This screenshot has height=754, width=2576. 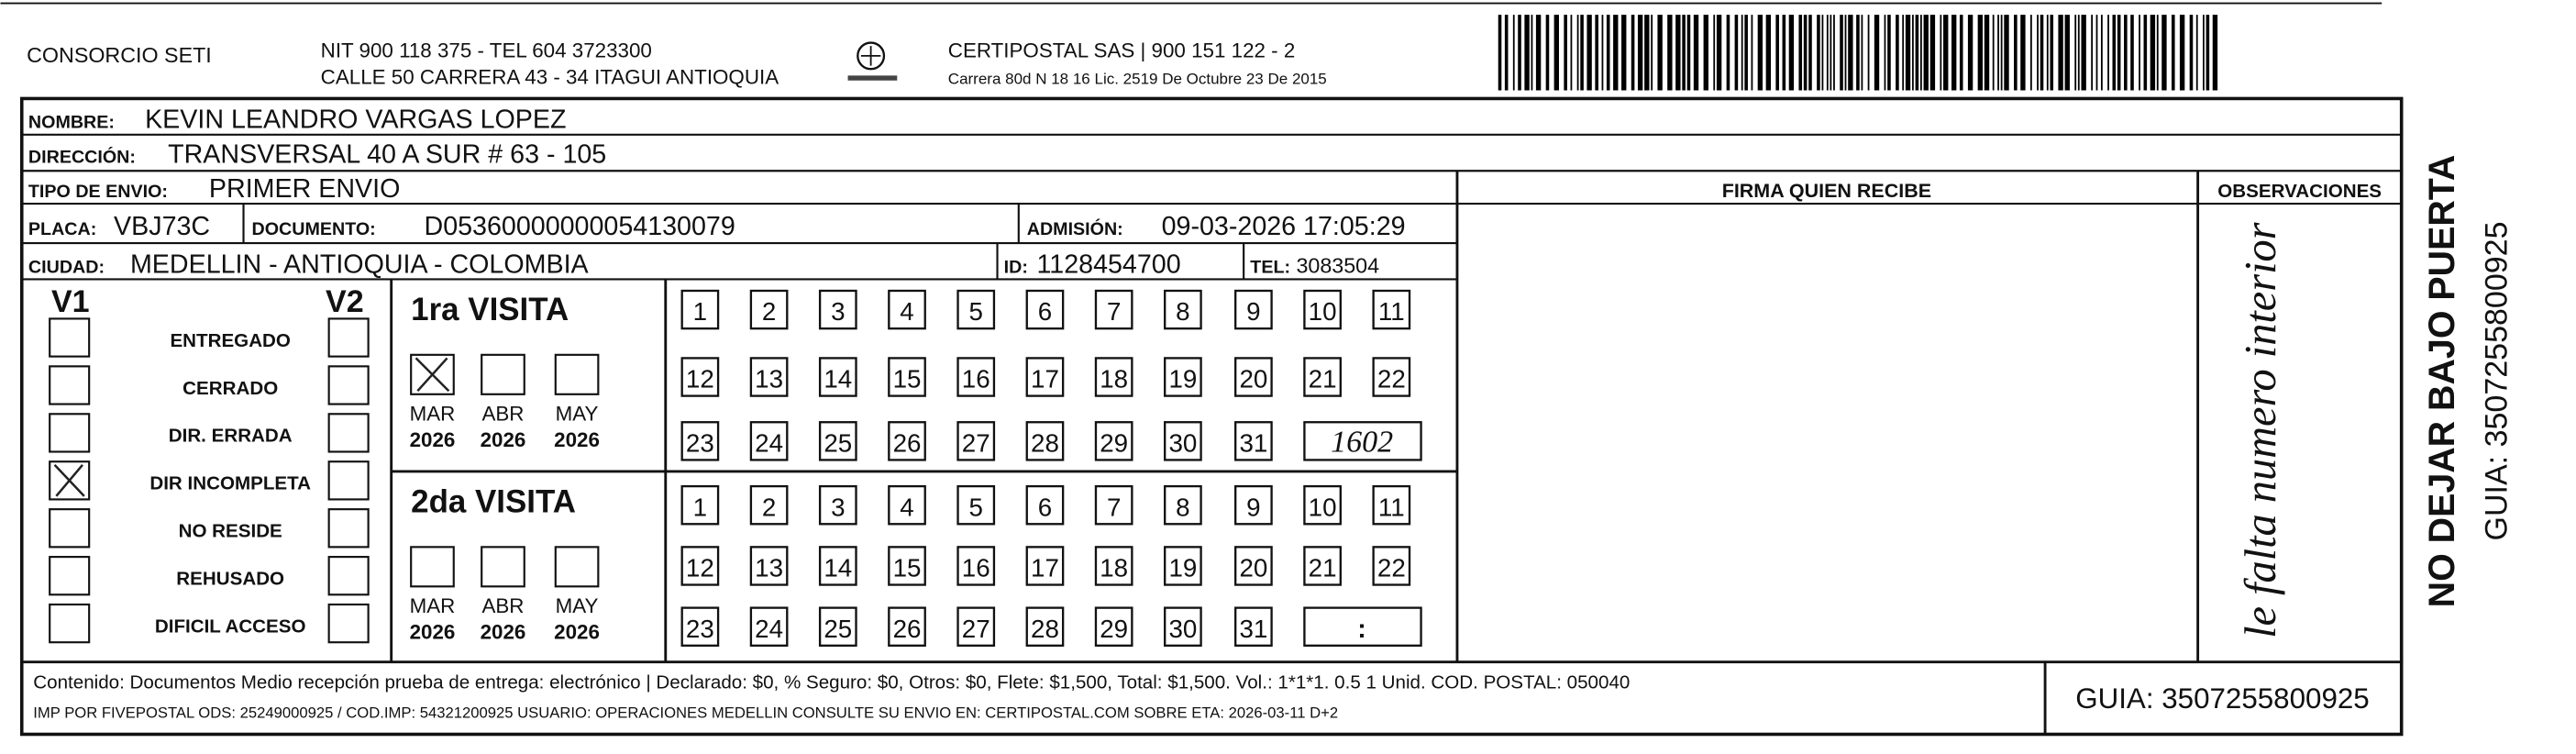 What do you see at coordinates (870, 56) in the screenshot?
I see `logo` at bounding box center [870, 56].